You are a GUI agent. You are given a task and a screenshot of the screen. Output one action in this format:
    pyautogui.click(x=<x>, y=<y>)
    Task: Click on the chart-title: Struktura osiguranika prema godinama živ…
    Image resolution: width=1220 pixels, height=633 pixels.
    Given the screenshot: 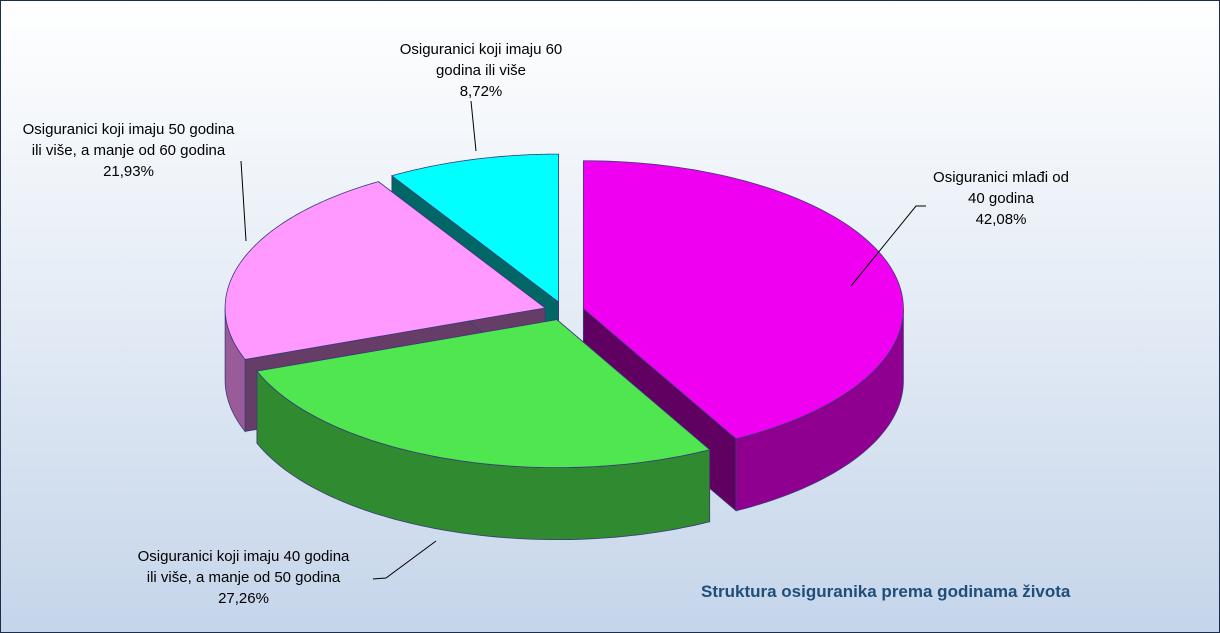 What is the action you would take?
    pyautogui.click(x=886, y=591)
    